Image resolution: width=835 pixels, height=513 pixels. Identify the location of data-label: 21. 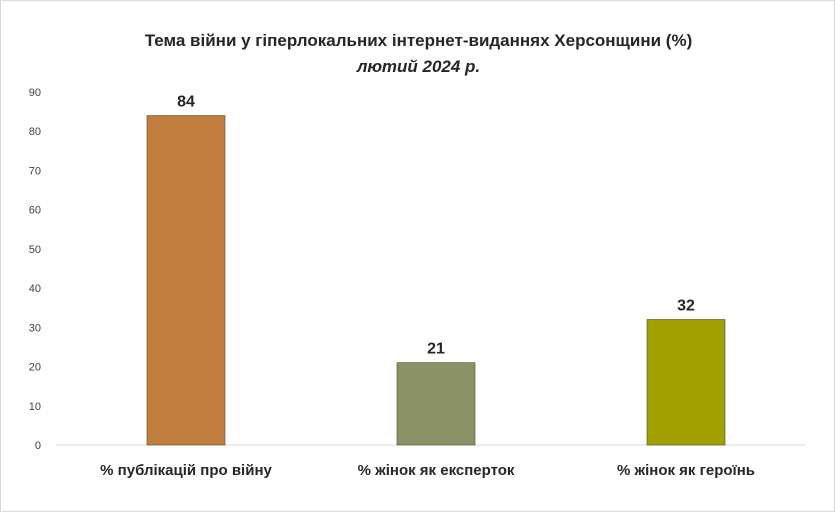
(436, 349).